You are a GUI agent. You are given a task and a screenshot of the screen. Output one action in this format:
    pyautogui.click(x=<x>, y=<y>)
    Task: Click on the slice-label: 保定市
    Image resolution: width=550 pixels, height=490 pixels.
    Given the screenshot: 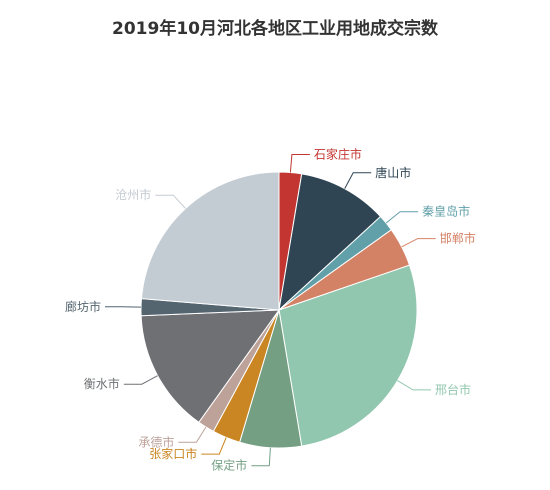 What is the action you would take?
    pyautogui.click(x=229, y=465)
    